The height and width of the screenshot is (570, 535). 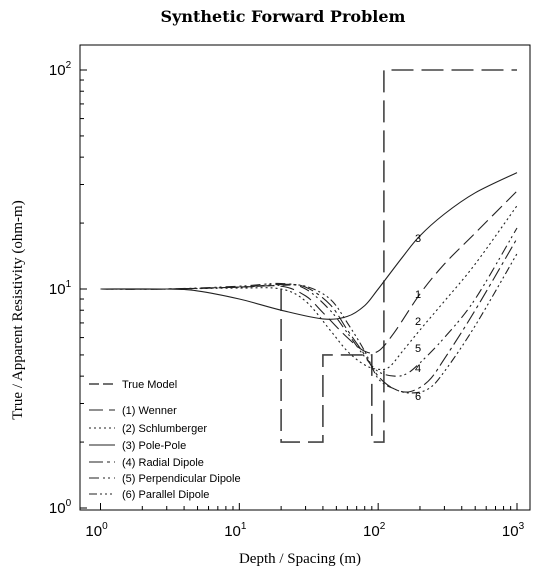 What do you see at coordinates (181, 479) in the screenshot?
I see `legend-label-5: (5) Perpendicular Dipole` at bounding box center [181, 479].